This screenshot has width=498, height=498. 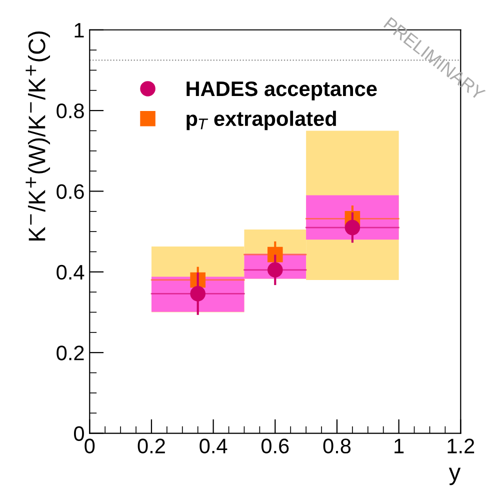 What do you see at coordinates (70, 272) in the screenshot?
I see `y-tick-label: 0.4` at bounding box center [70, 272].